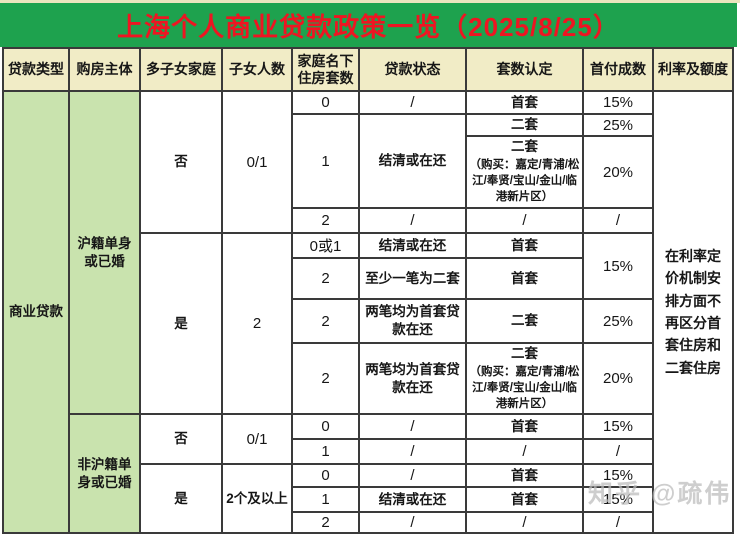 This screenshot has height=534, width=740. Describe the element at coordinates (104, 69) in the screenshot. I see `header-buyer: 购房主体` at that location.